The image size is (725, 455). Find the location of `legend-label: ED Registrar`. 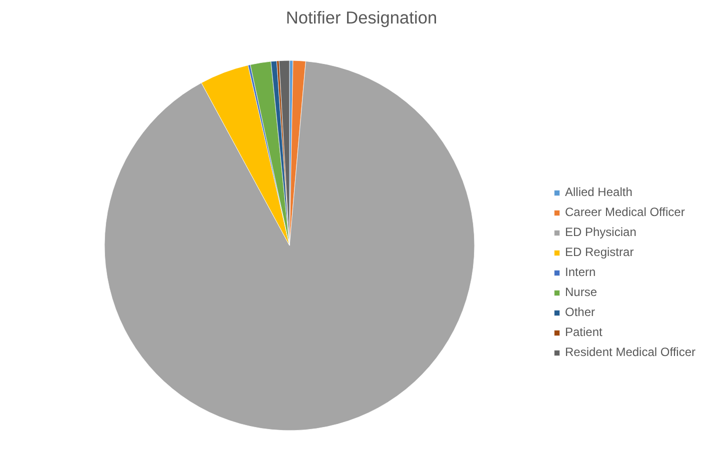

legend-label: ED Registrar is located at coordinates (599, 252).